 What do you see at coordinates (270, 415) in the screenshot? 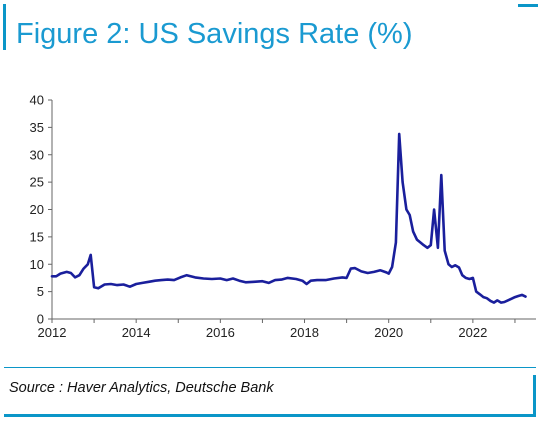
I see `frame-bottom-bar` at bounding box center [270, 415].